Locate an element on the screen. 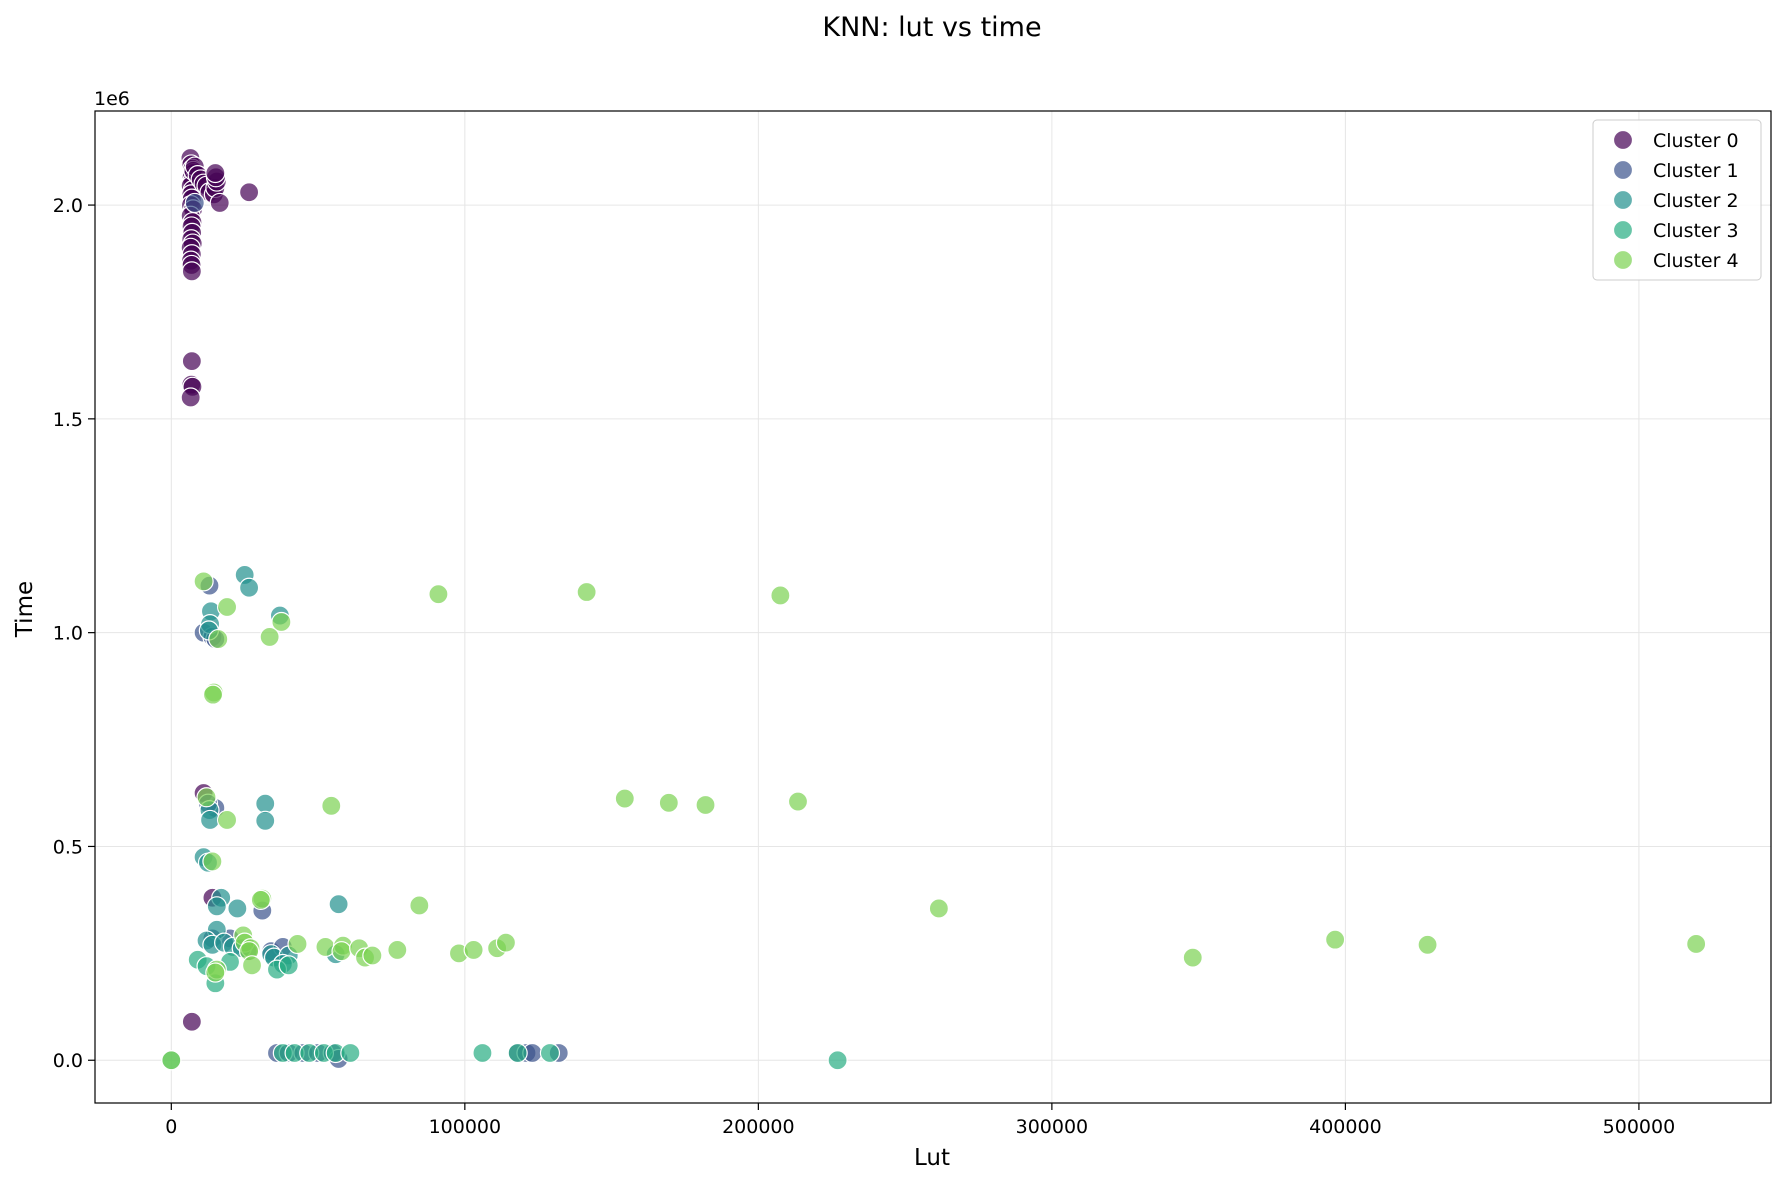 The image size is (1785, 1189). legend-label: Cluster 1 is located at coordinates (1696, 171).